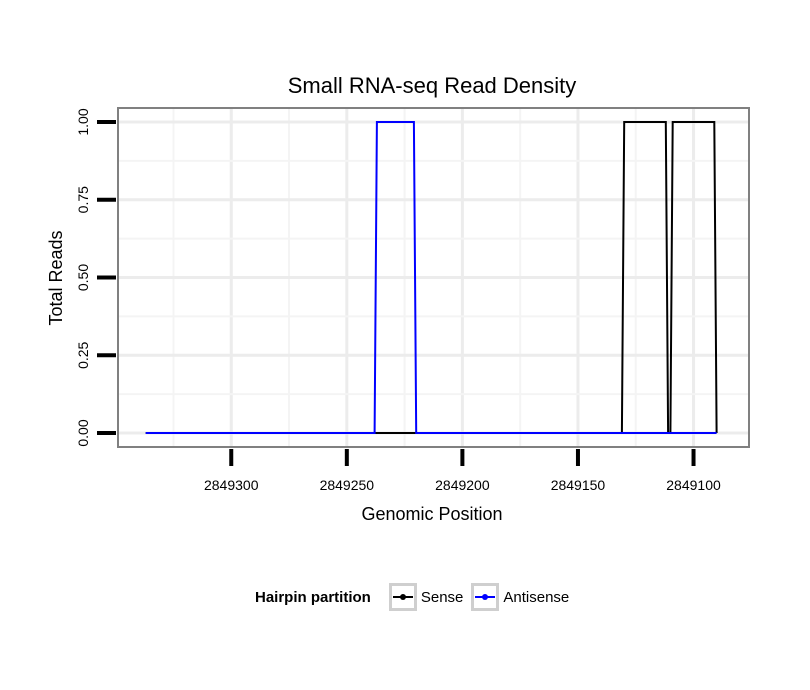 Image resolution: width=810 pixels, height=690 pixels. What do you see at coordinates (231, 485) in the screenshot?
I see `x-tick-label: 2849300` at bounding box center [231, 485].